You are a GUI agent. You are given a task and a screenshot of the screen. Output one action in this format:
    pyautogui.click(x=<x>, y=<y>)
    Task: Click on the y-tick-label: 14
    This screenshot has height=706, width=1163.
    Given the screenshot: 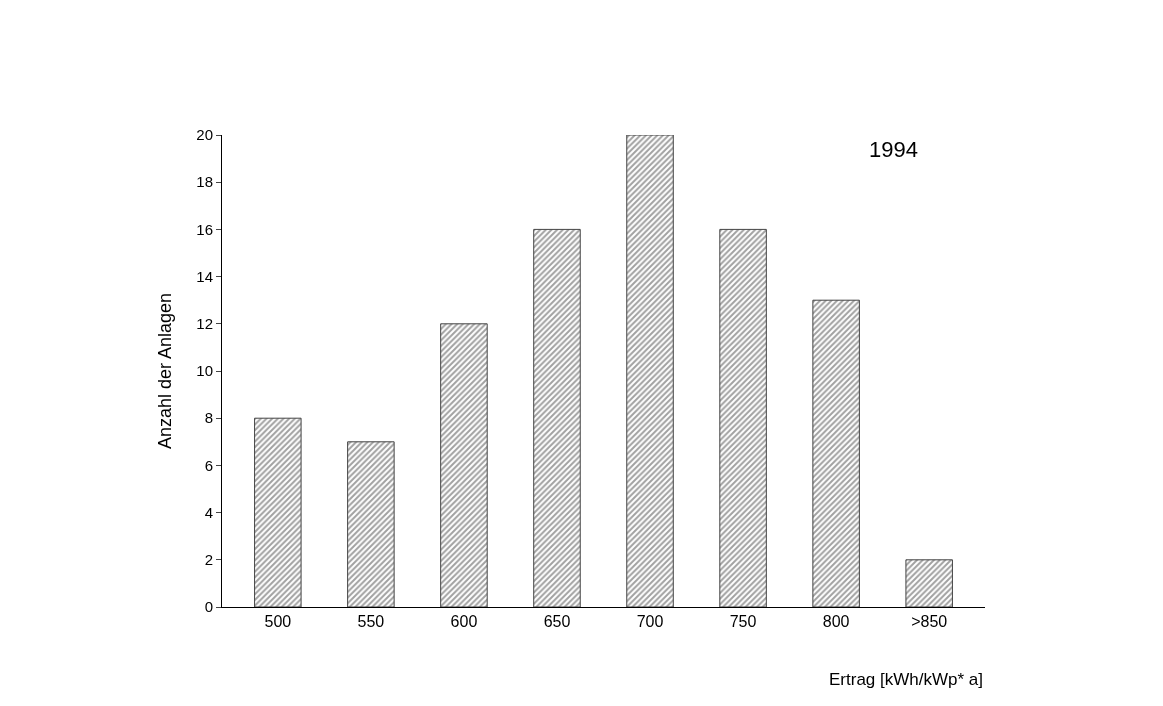 What is the action you would take?
    pyautogui.click(x=204, y=276)
    